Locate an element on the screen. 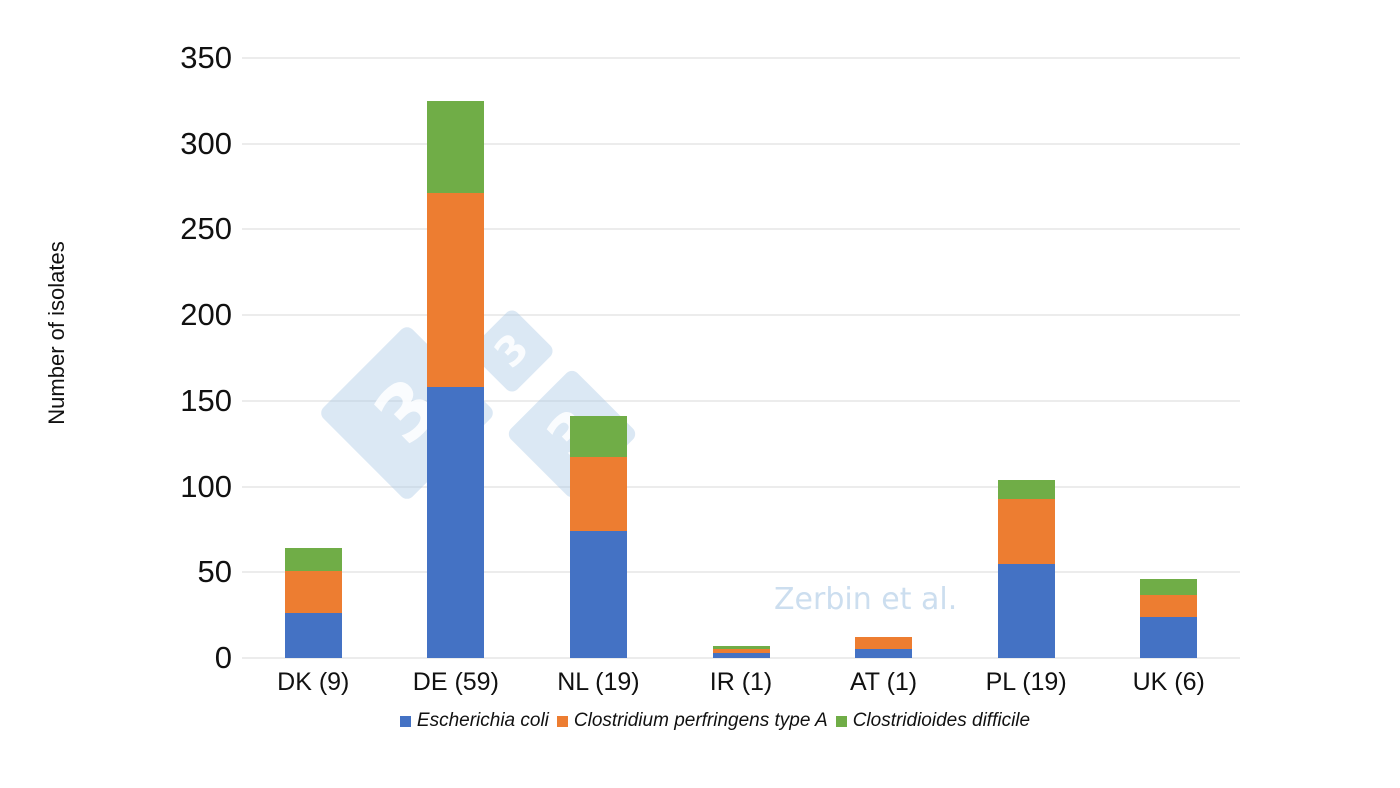 This screenshot has height=788, width=1400. bar-pl is located at coordinates (1026, 358).